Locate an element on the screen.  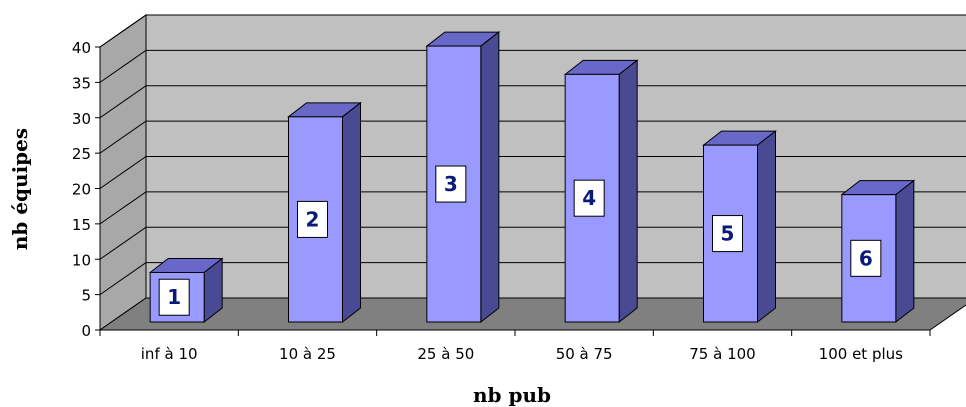
data-label: 1 is located at coordinates (174, 297).